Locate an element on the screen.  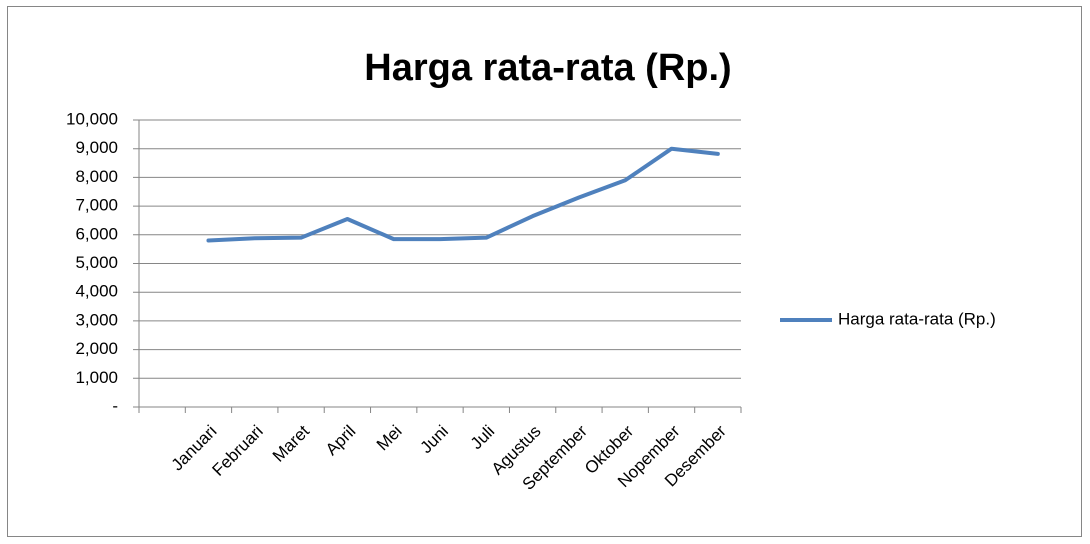
series-line is located at coordinates (463, 194).